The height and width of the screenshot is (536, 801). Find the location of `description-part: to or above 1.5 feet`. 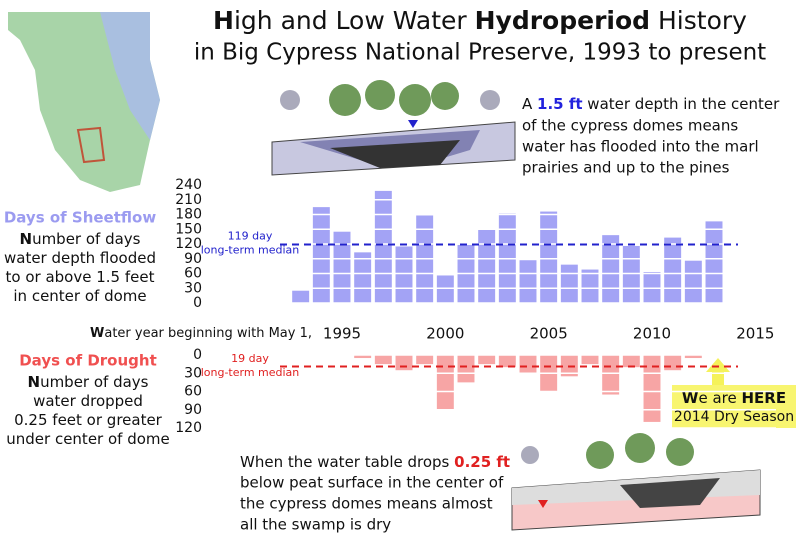

description-part: to or above 1.5 feet is located at coordinates (80, 277).